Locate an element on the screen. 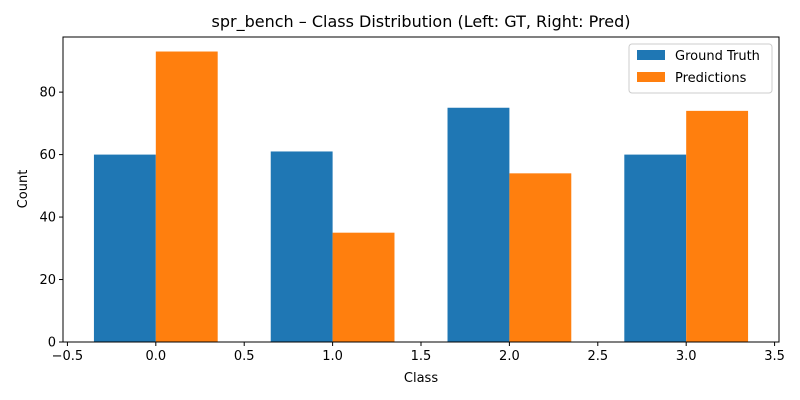 The image size is (800, 400). legend-label-ground-truth: Ground Truth is located at coordinates (717, 56).